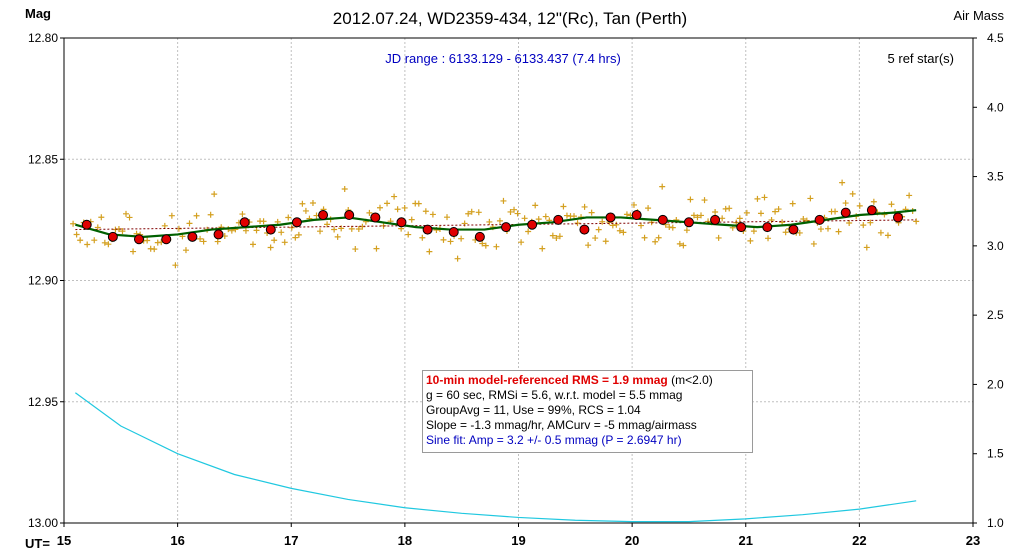  Describe the element at coordinates (43, 38) in the screenshot. I see `y-left-tick-label: 12.80` at that location.